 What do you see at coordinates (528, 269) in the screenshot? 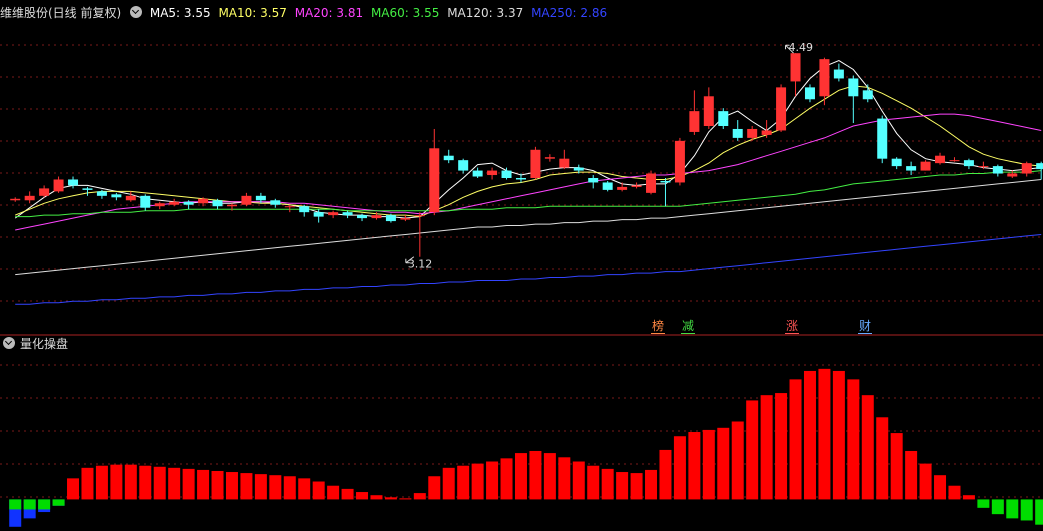
I see `ma-line-ma250` at bounding box center [528, 269].